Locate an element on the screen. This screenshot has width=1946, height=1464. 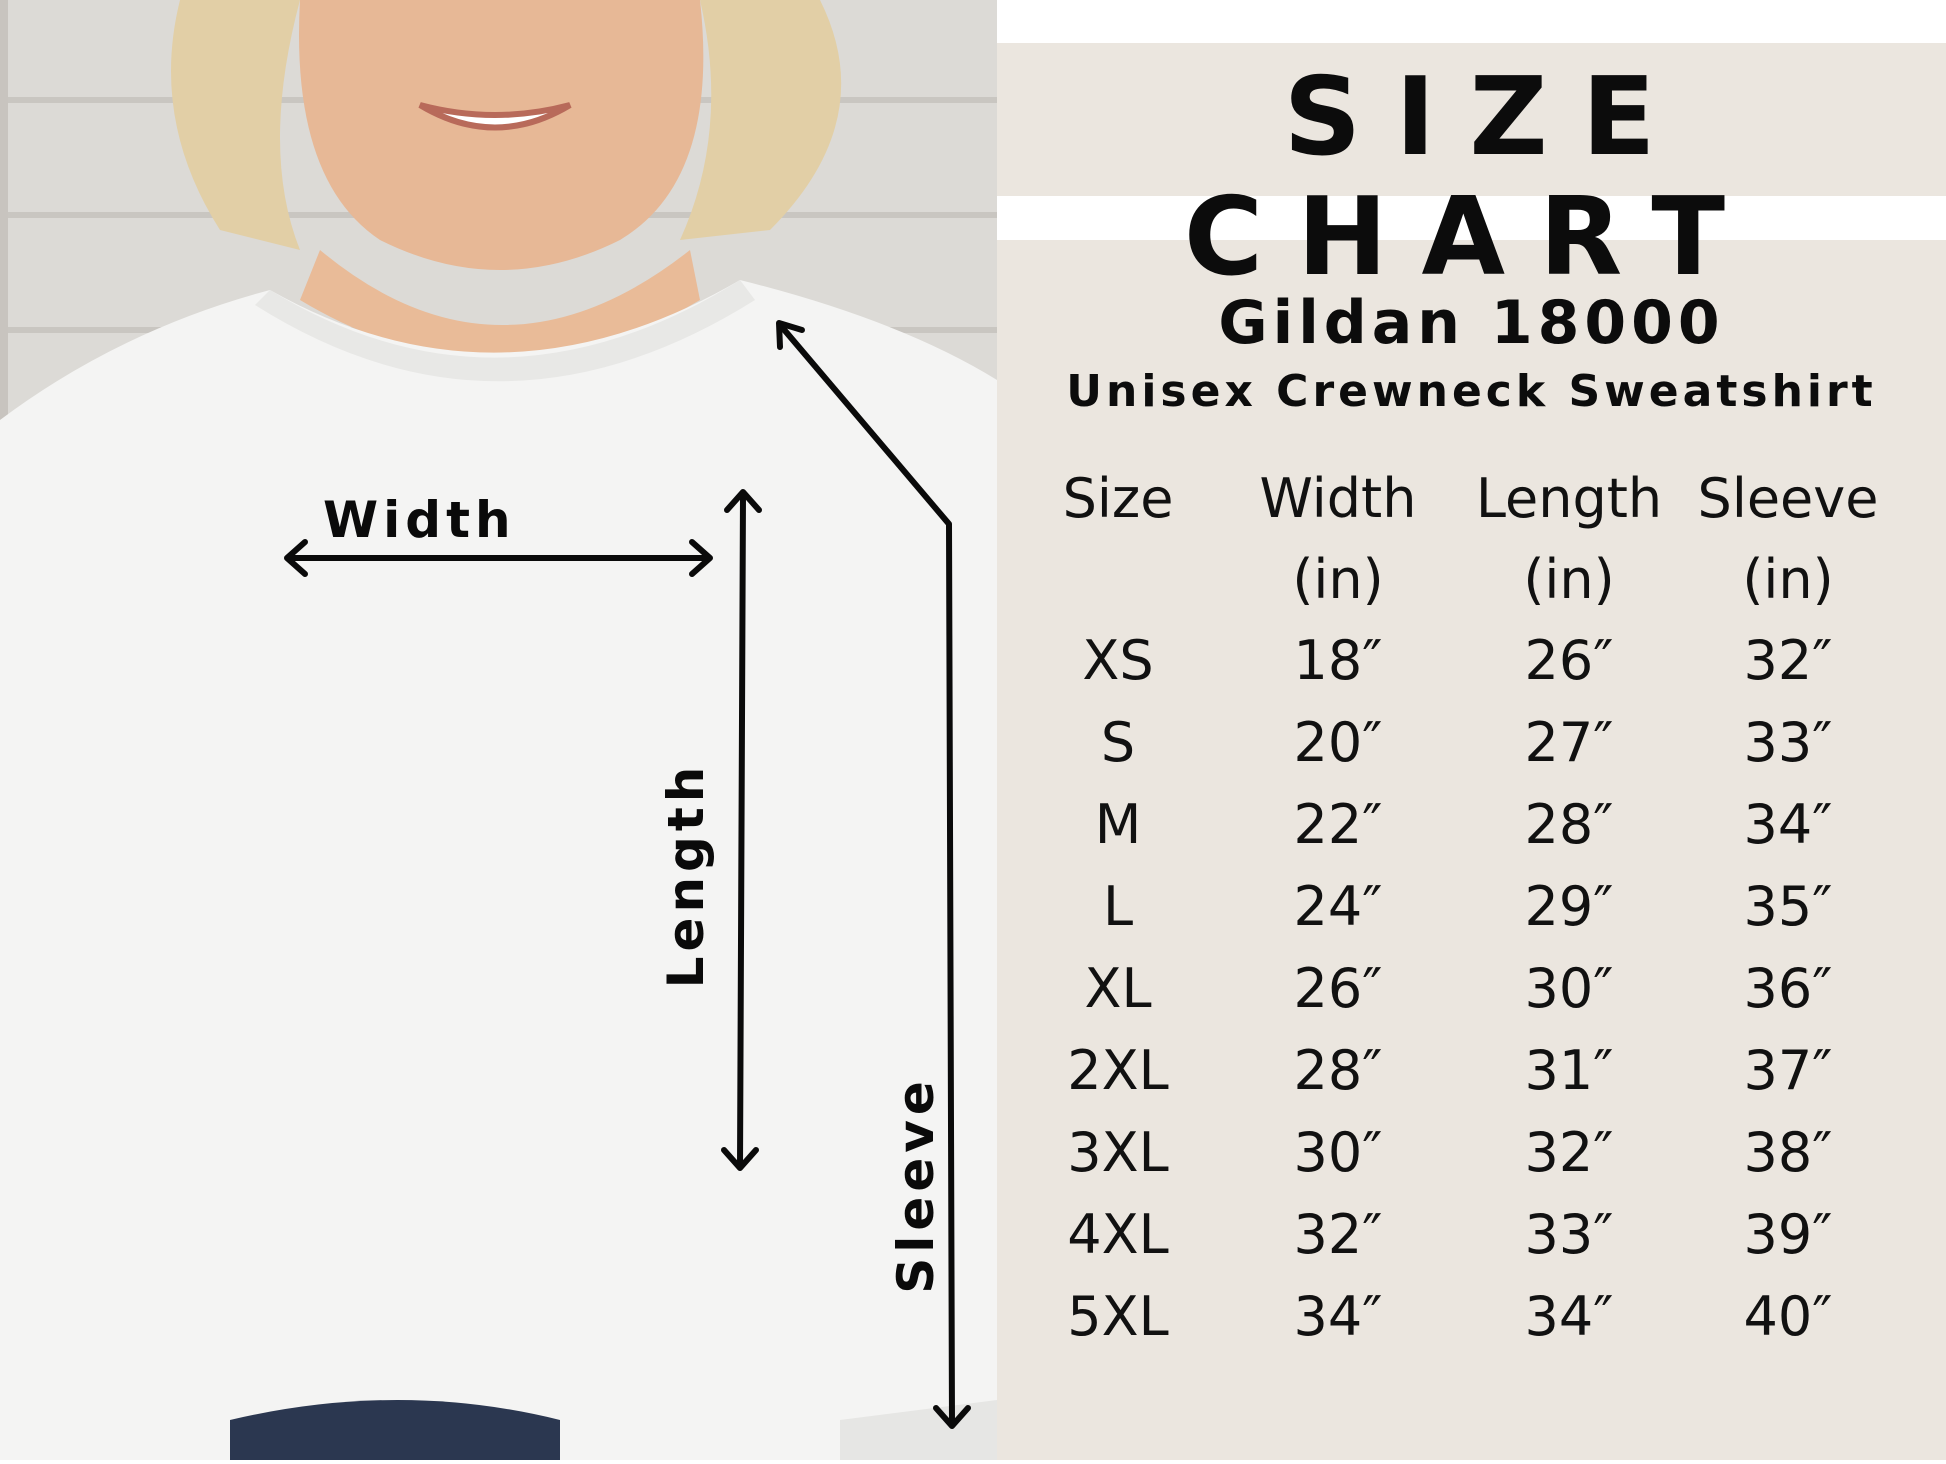
cell-size: S is located at coordinates (1118, 742).